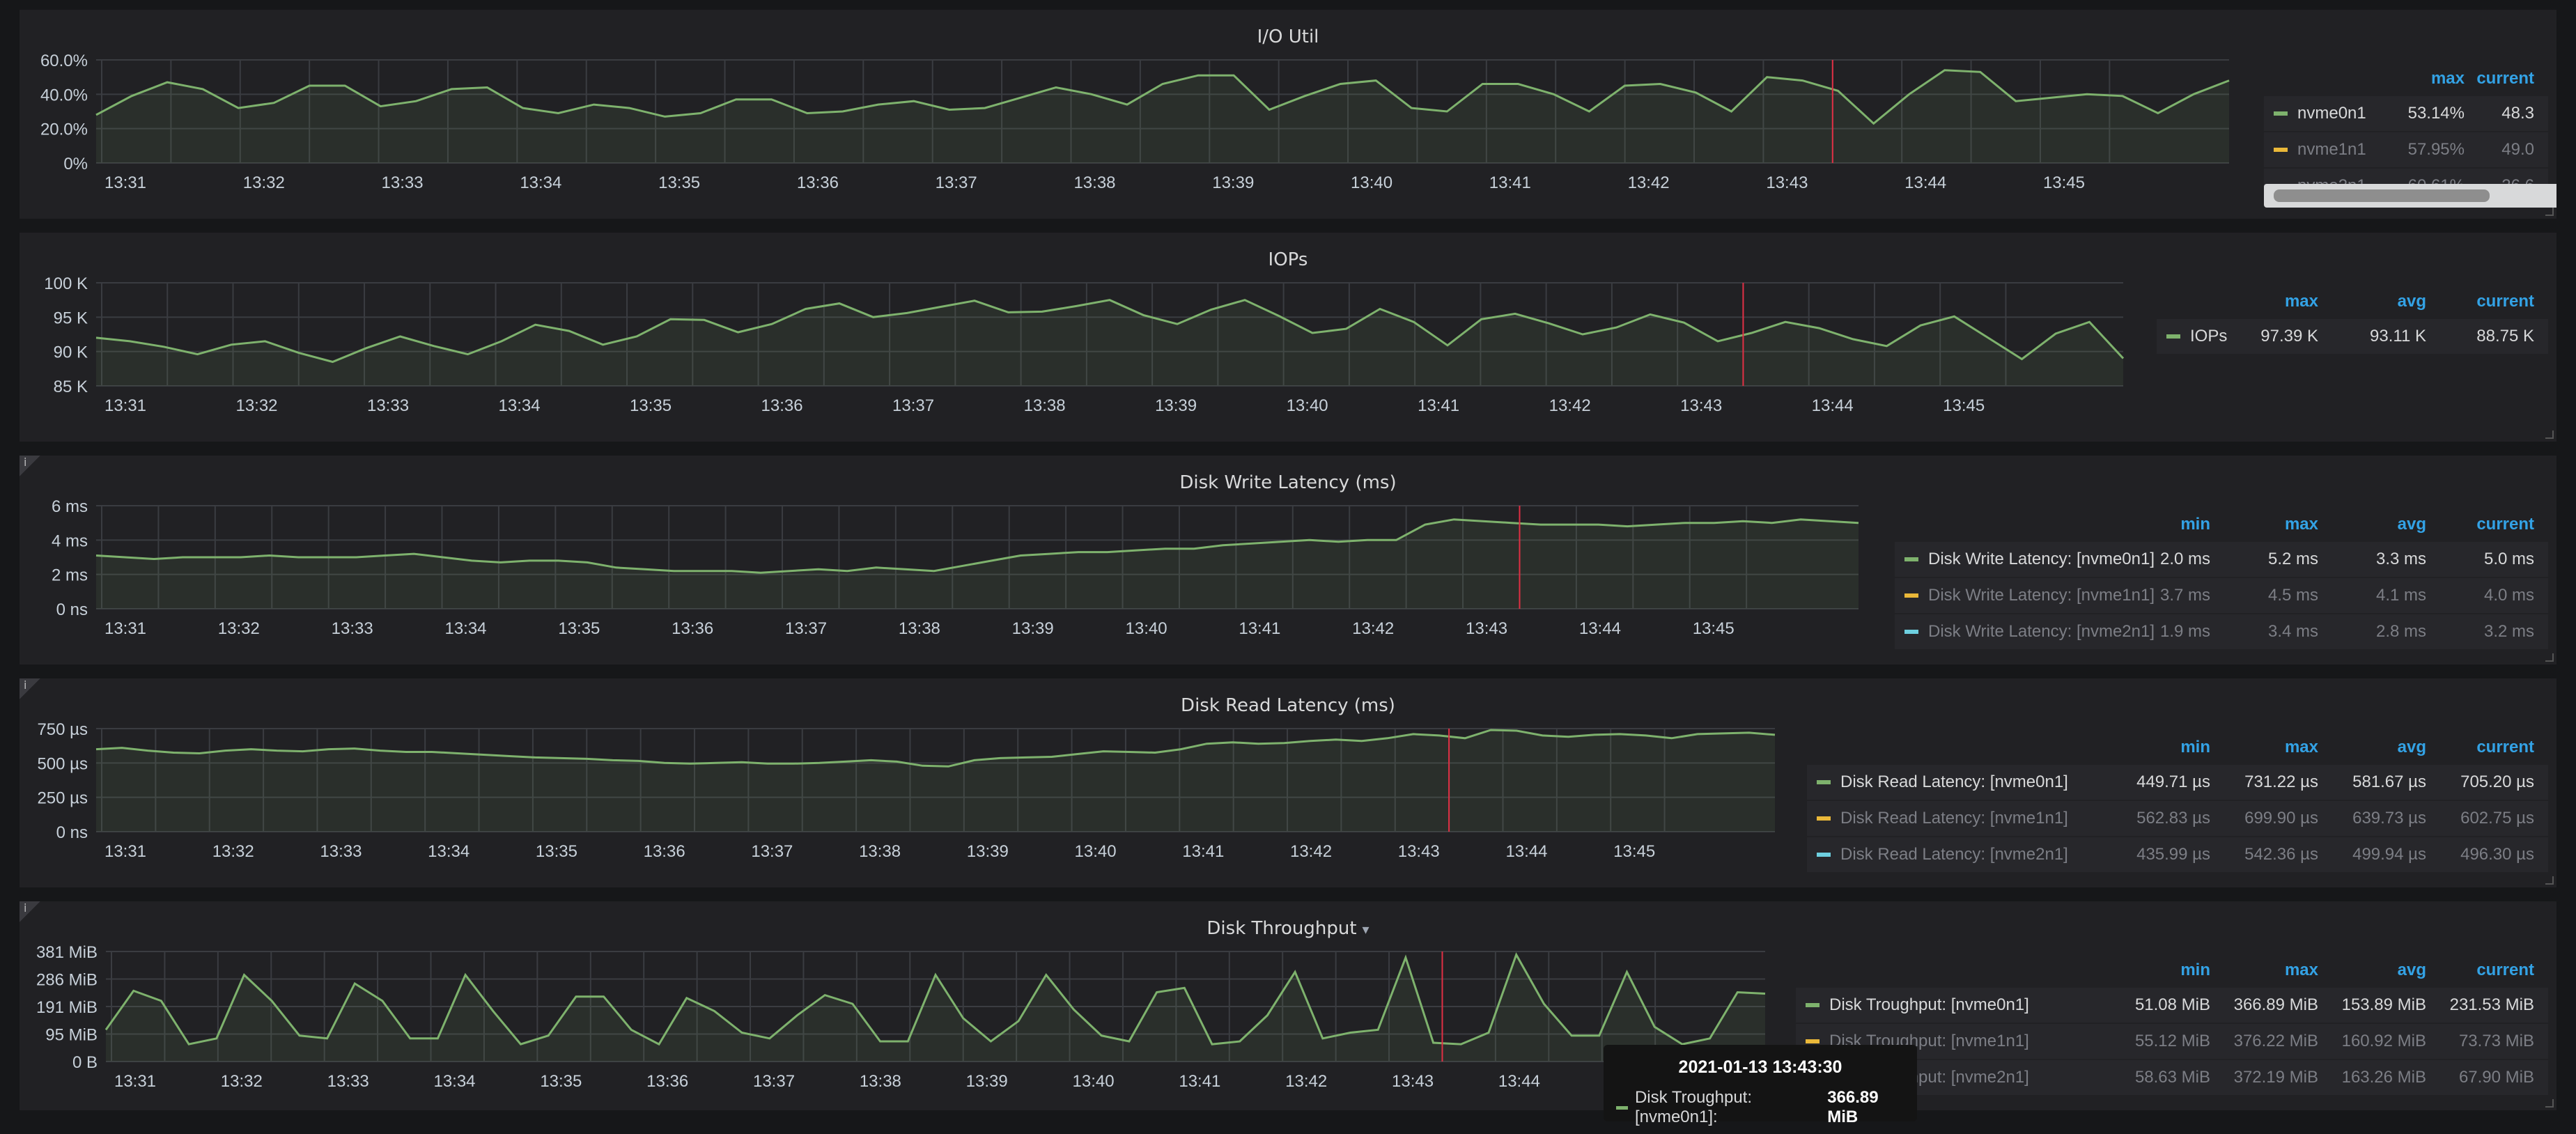 This screenshot has width=2576, height=1134. I want to click on legend-header: max current, so click(2406, 78).